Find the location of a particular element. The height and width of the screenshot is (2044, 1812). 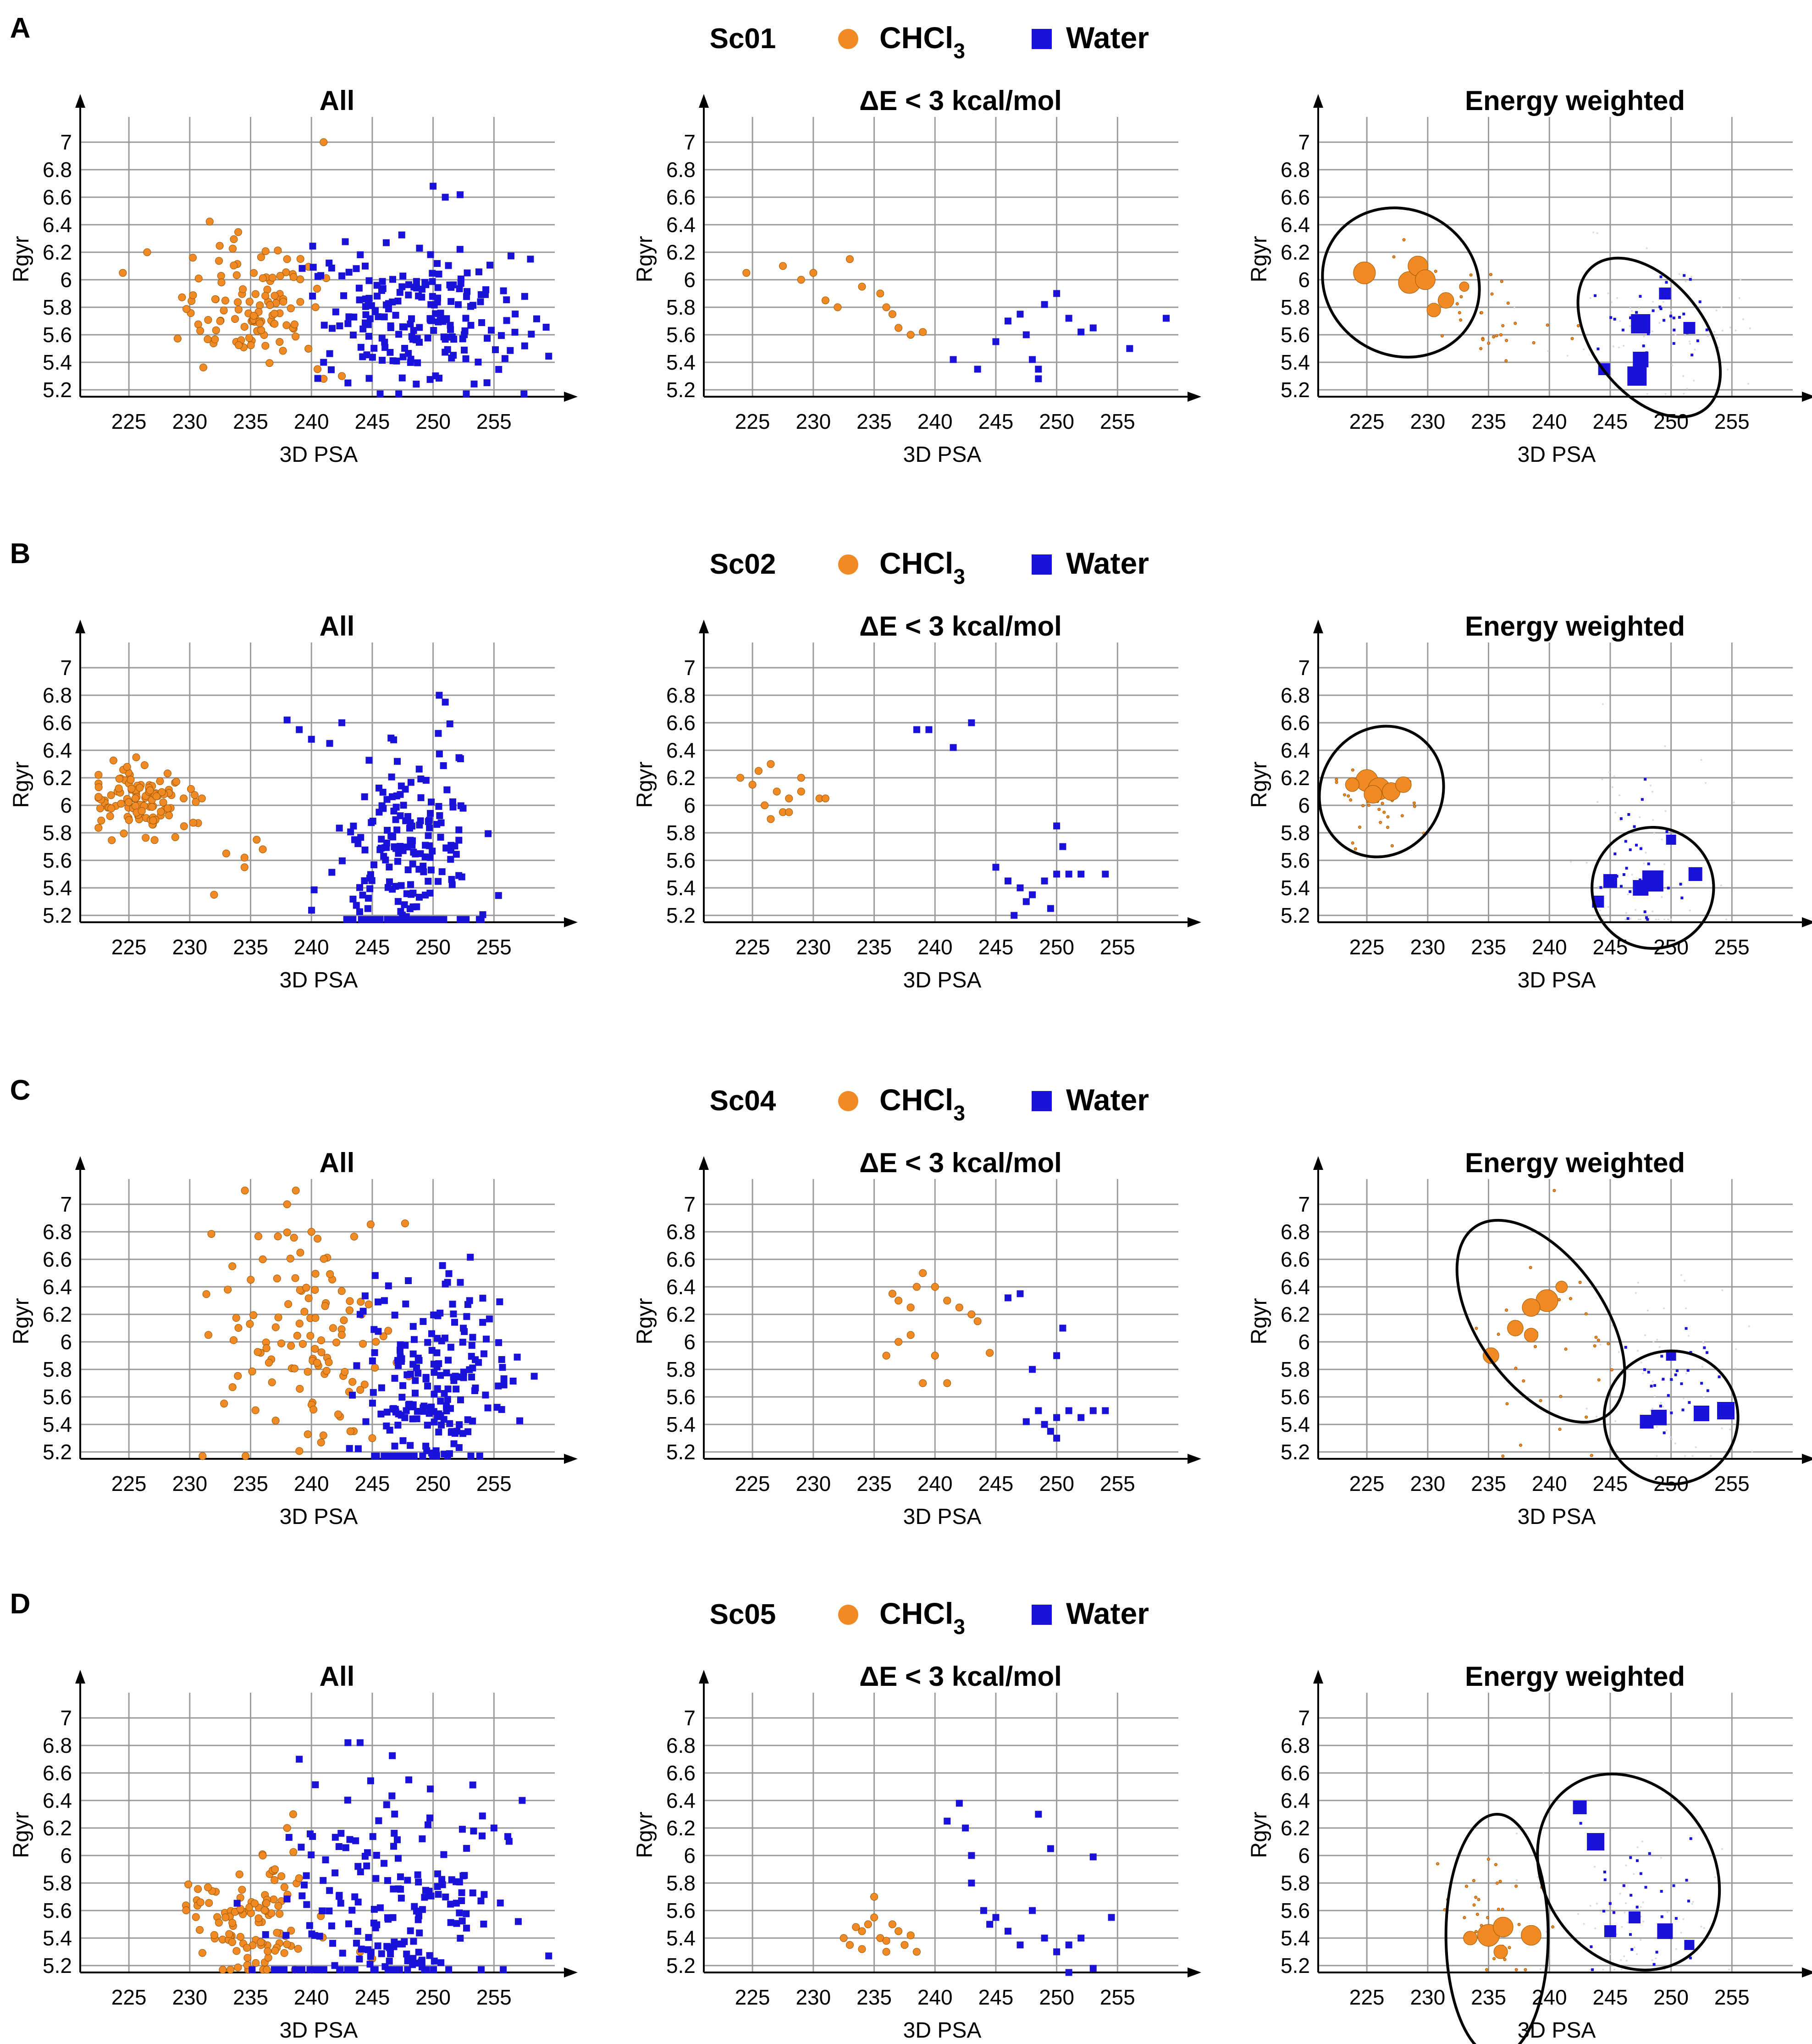

cluster-ellipse is located at coordinates (1401, 282).